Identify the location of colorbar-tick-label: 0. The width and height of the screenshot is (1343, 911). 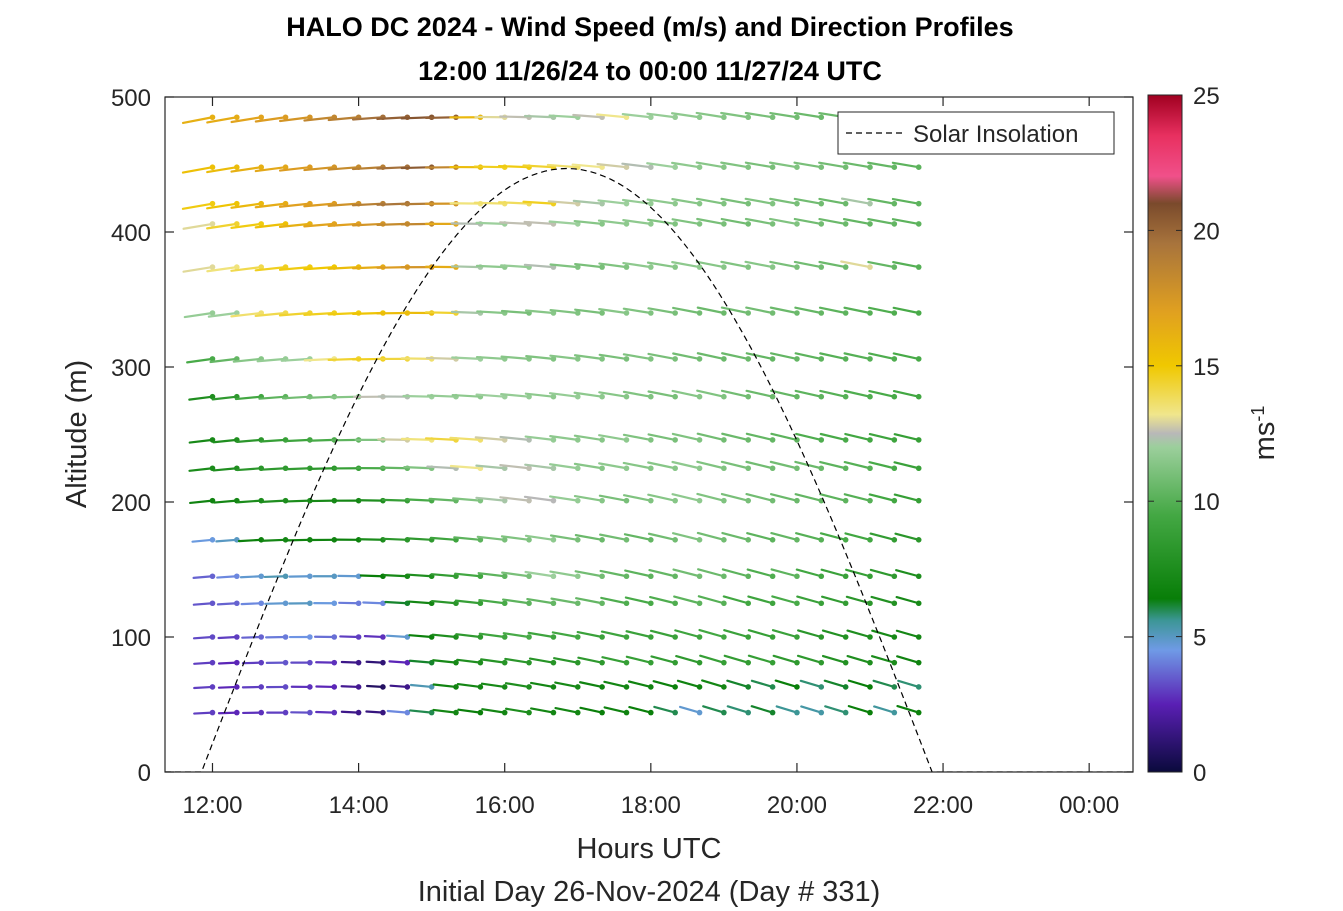
(1199, 773).